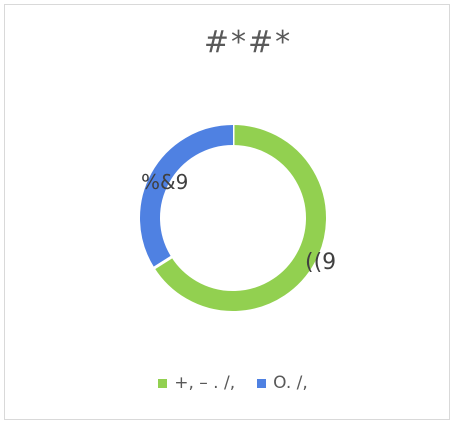 The width and height of the screenshot is (455, 424). Describe the element at coordinates (248, 42) in the screenshot. I see `chart-title: #*#*` at that location.